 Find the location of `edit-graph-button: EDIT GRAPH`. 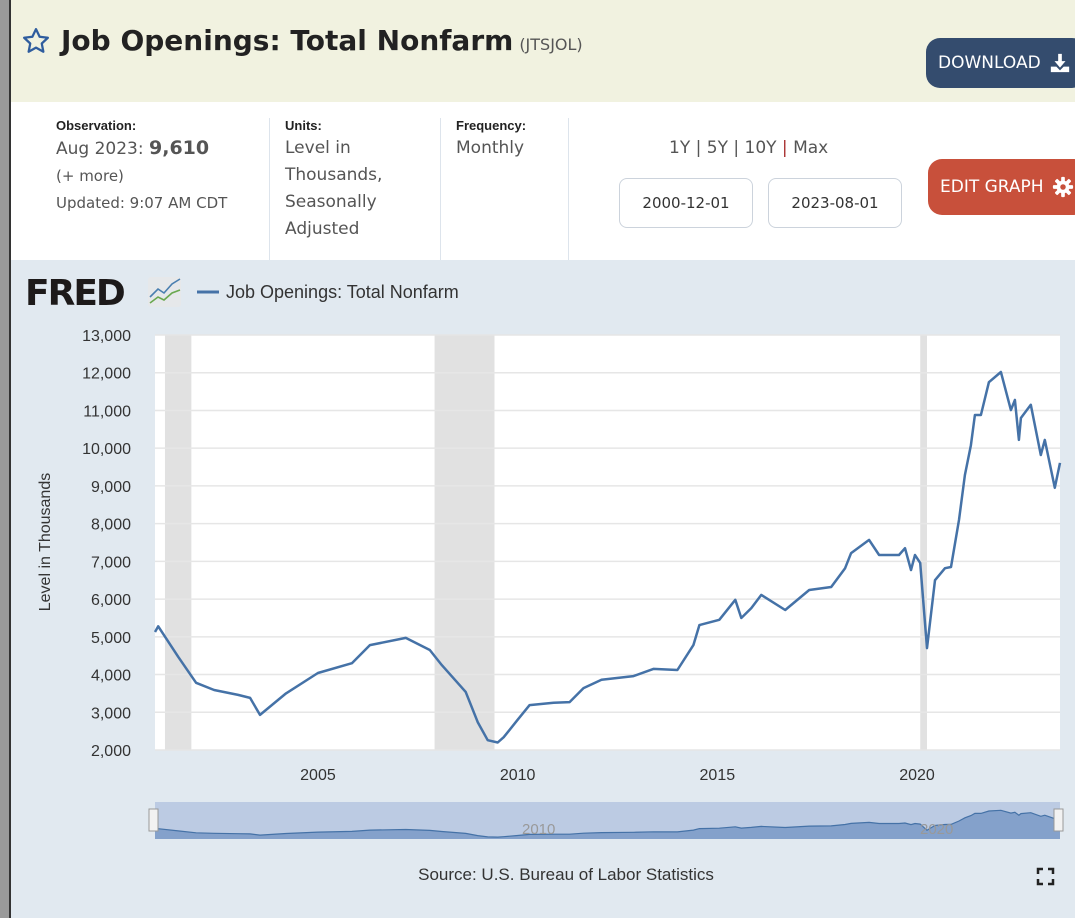

edit-graph-button: EDIT GRAPH is located at coordinates (1001, 187).